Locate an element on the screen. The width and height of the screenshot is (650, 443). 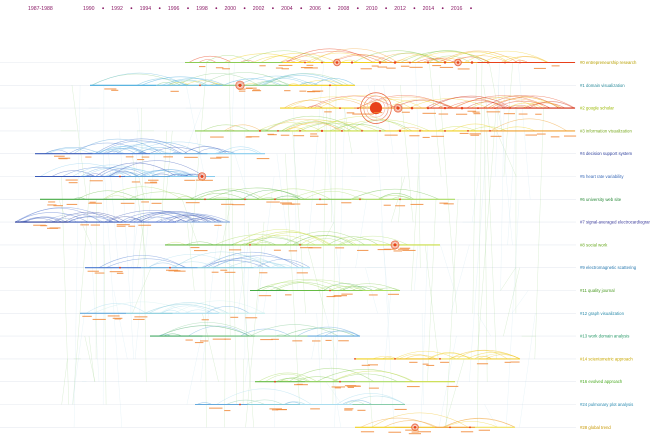
cluster-label: #11 quality journal is located at coordinates (597, 290).